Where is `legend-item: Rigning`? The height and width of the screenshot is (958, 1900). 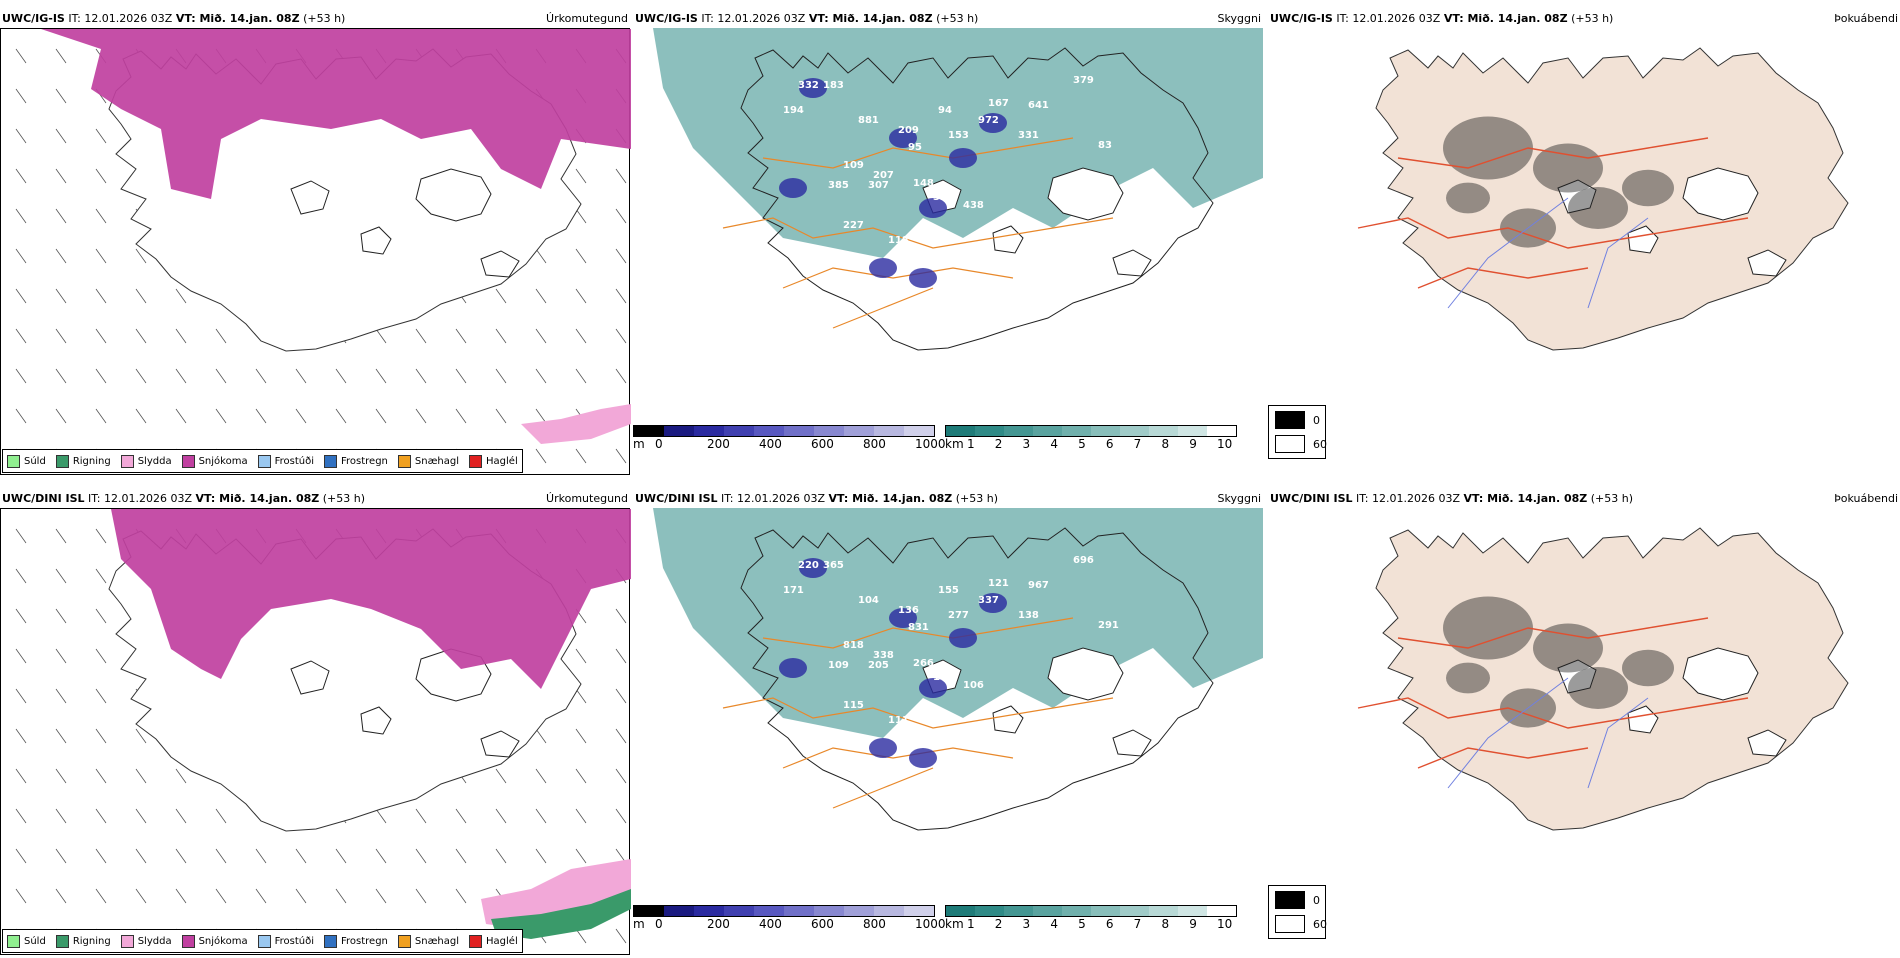
legend-item: Rigning is located at coordinates (83, 461).